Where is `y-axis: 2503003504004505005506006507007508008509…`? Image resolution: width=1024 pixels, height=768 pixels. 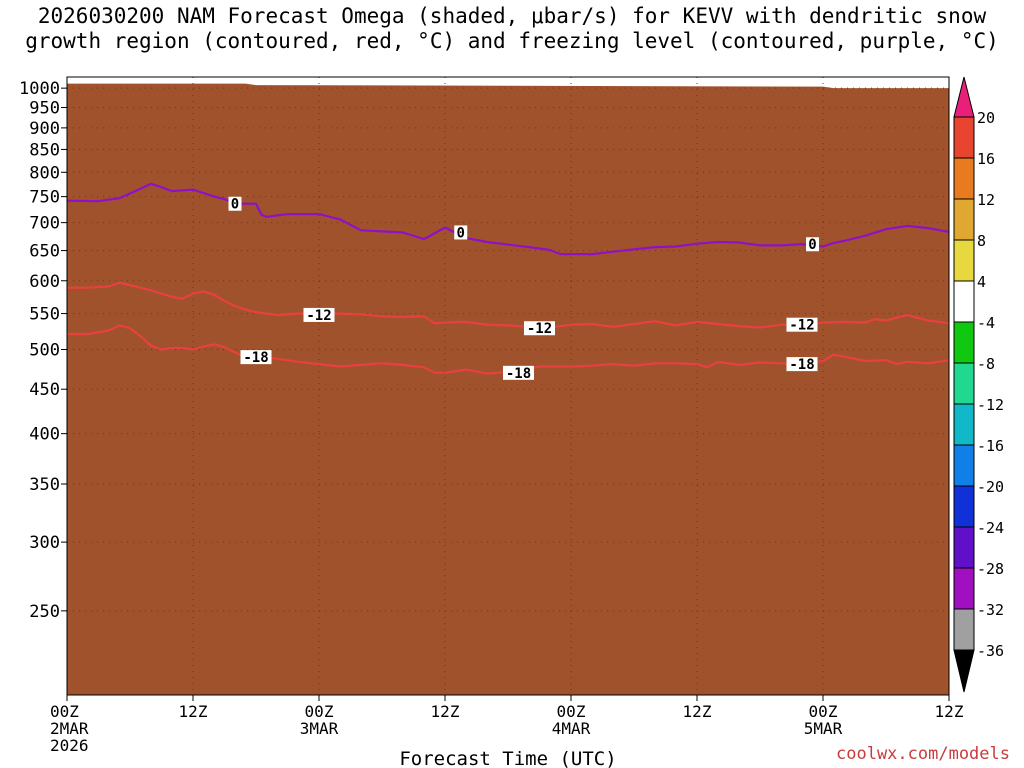 y-axis: 2503003504004505005506006507007508008509… is located at coordinates (43, 350).